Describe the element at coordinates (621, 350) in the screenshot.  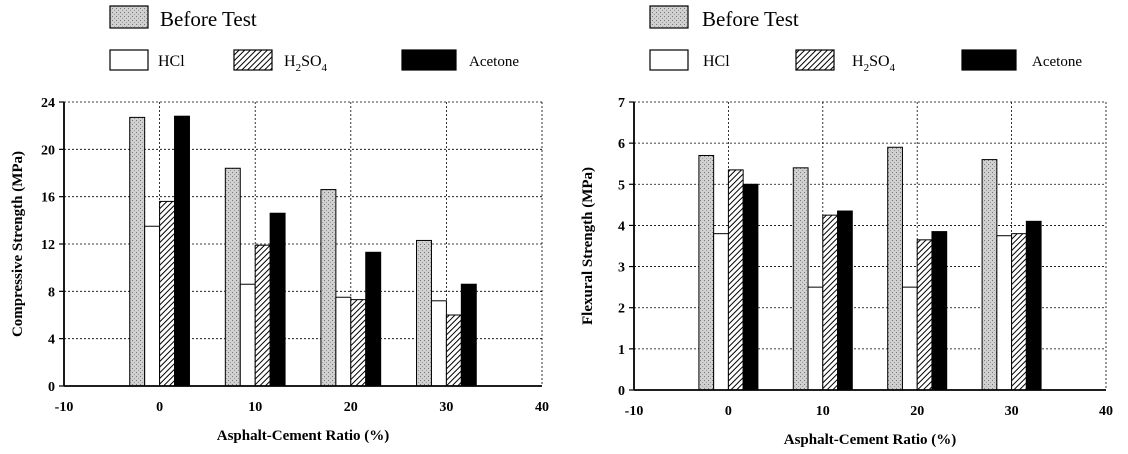
I see `y-tick-label: 1` at that location.